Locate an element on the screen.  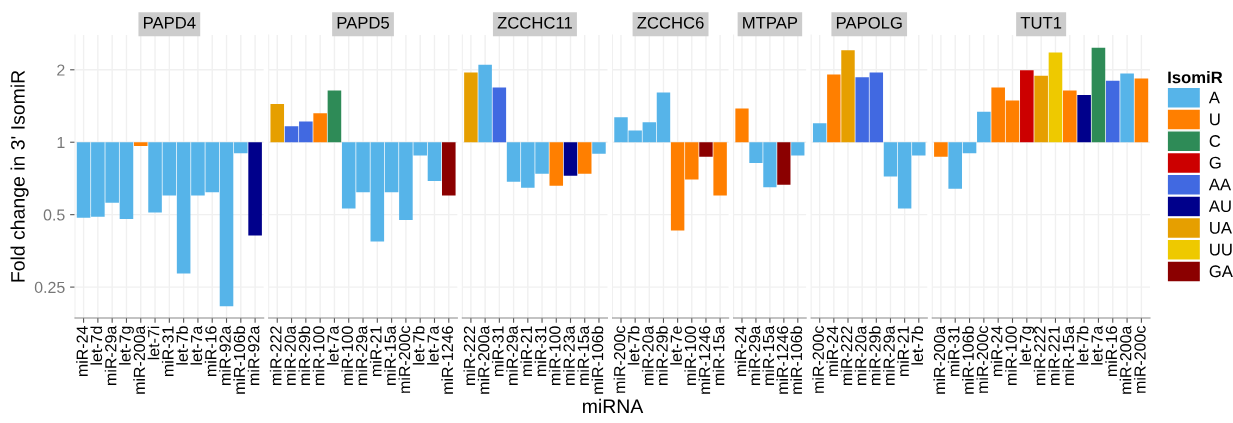
chart-title: PAPOLG is located at coordinates (869, 22).